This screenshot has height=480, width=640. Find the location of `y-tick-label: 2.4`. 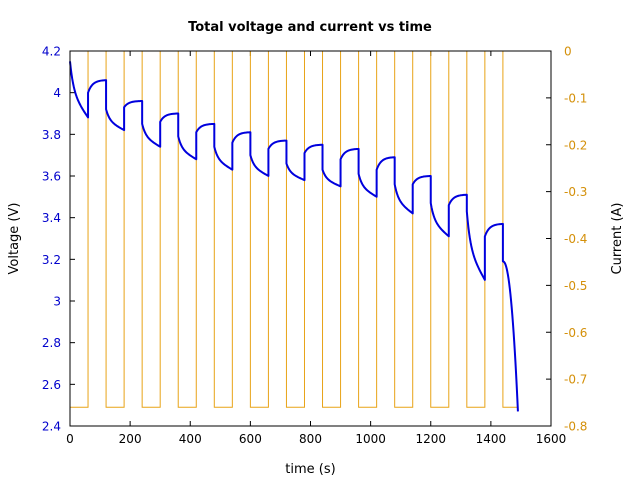

y-tick-label: 2.4 is located at coordinates (51, 427).